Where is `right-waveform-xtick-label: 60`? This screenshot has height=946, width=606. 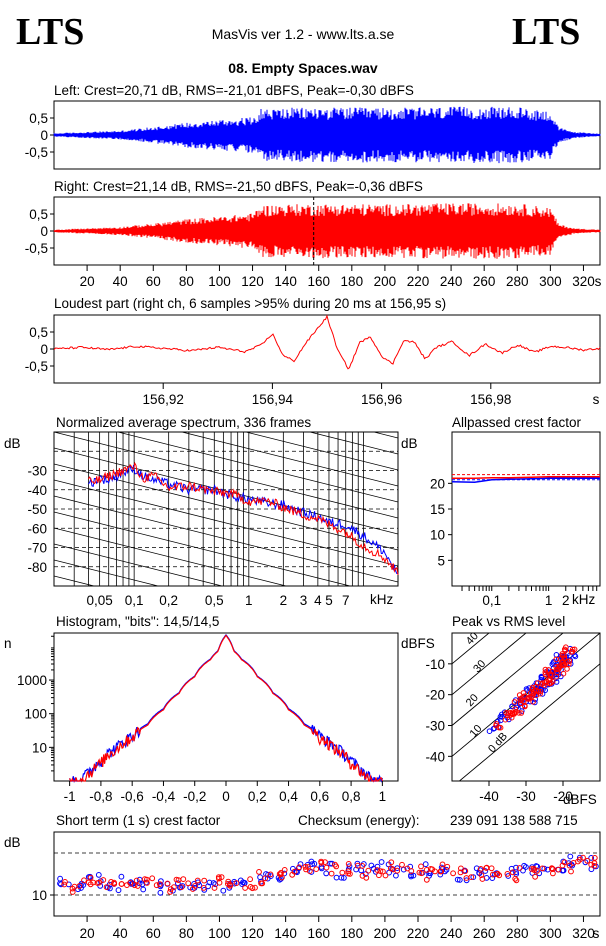
right-waveform-xtick-label: 60 is located at coordinates (153, 281).